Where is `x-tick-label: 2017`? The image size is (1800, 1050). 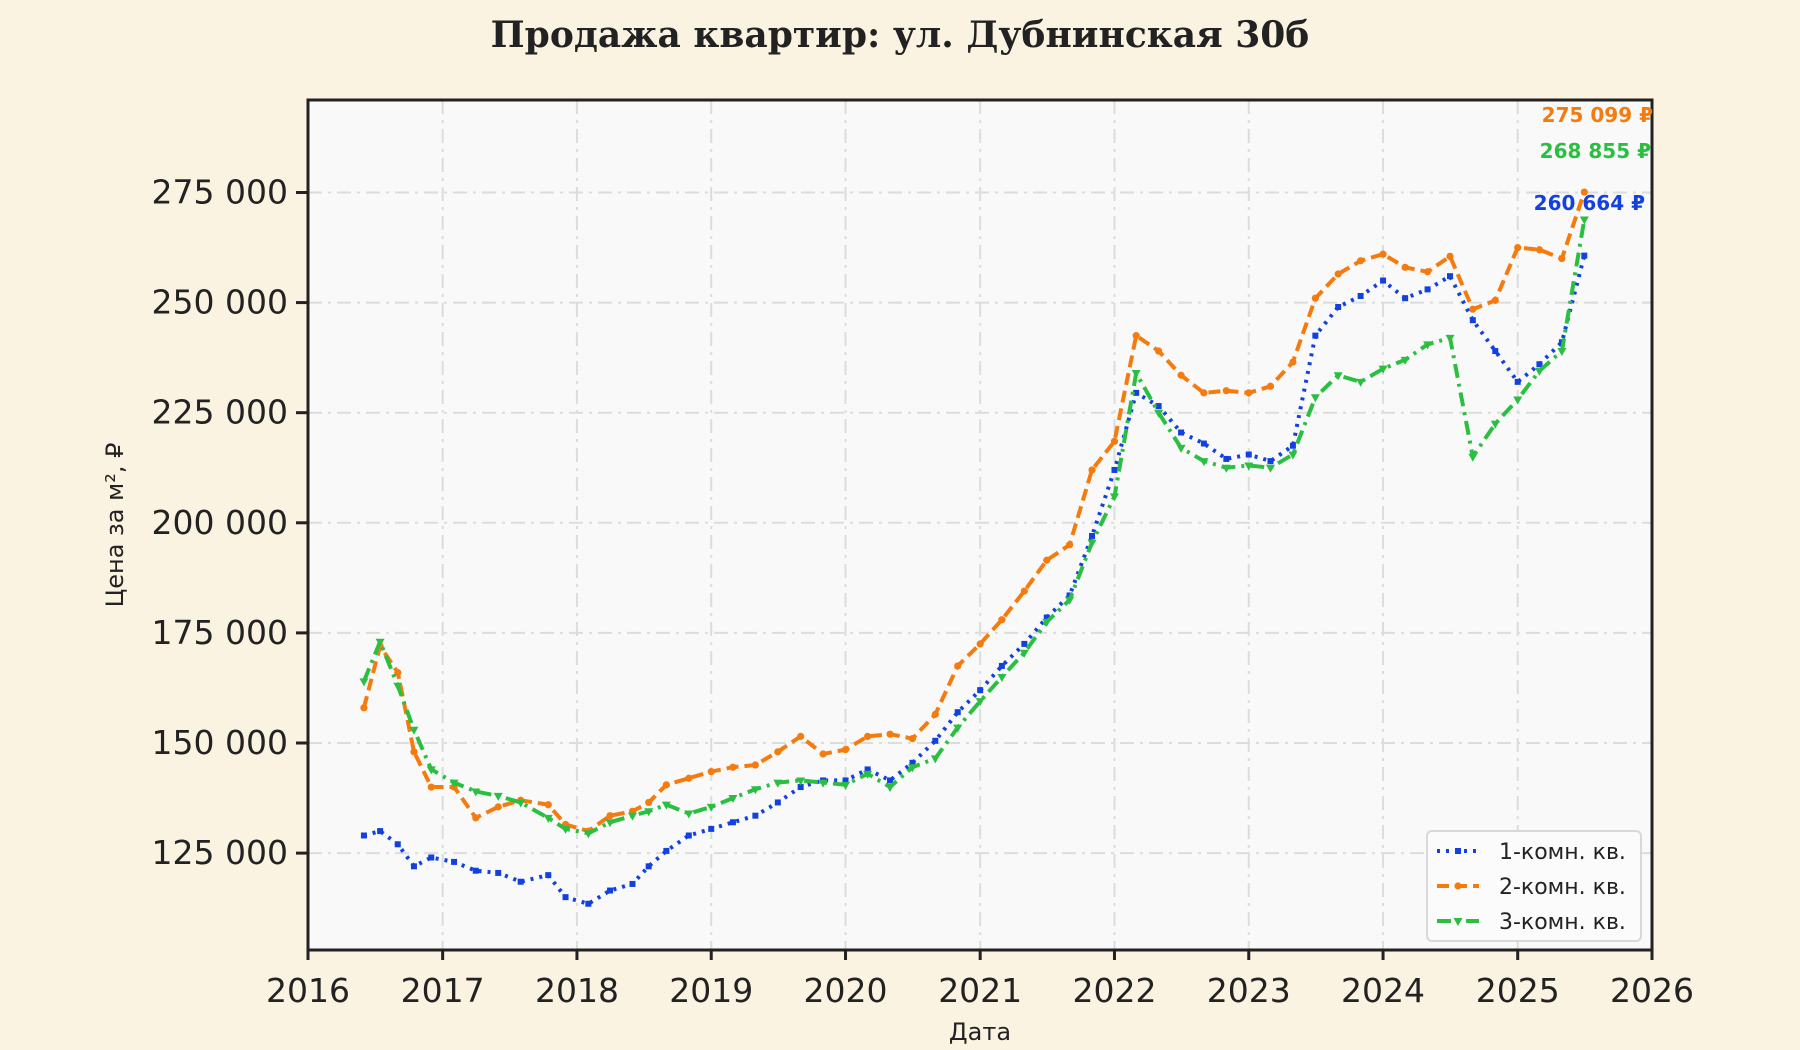
x-tick-label: 2017 is located at coordinates (443, 990).